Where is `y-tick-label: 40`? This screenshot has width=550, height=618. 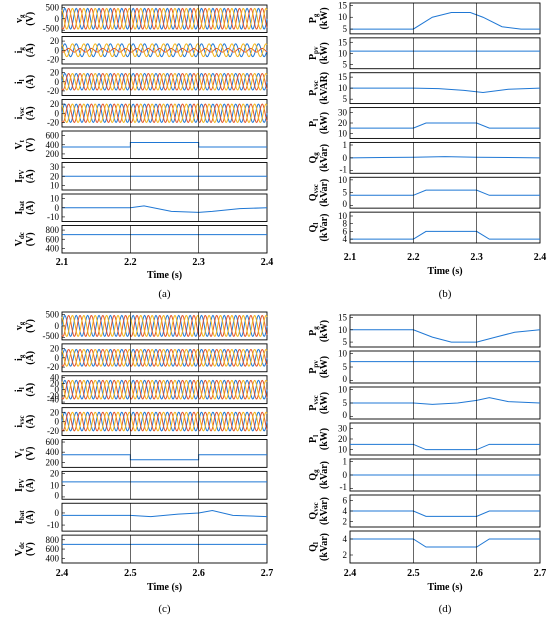 y-tick-label: 40 is located at coordinates (55, 377).